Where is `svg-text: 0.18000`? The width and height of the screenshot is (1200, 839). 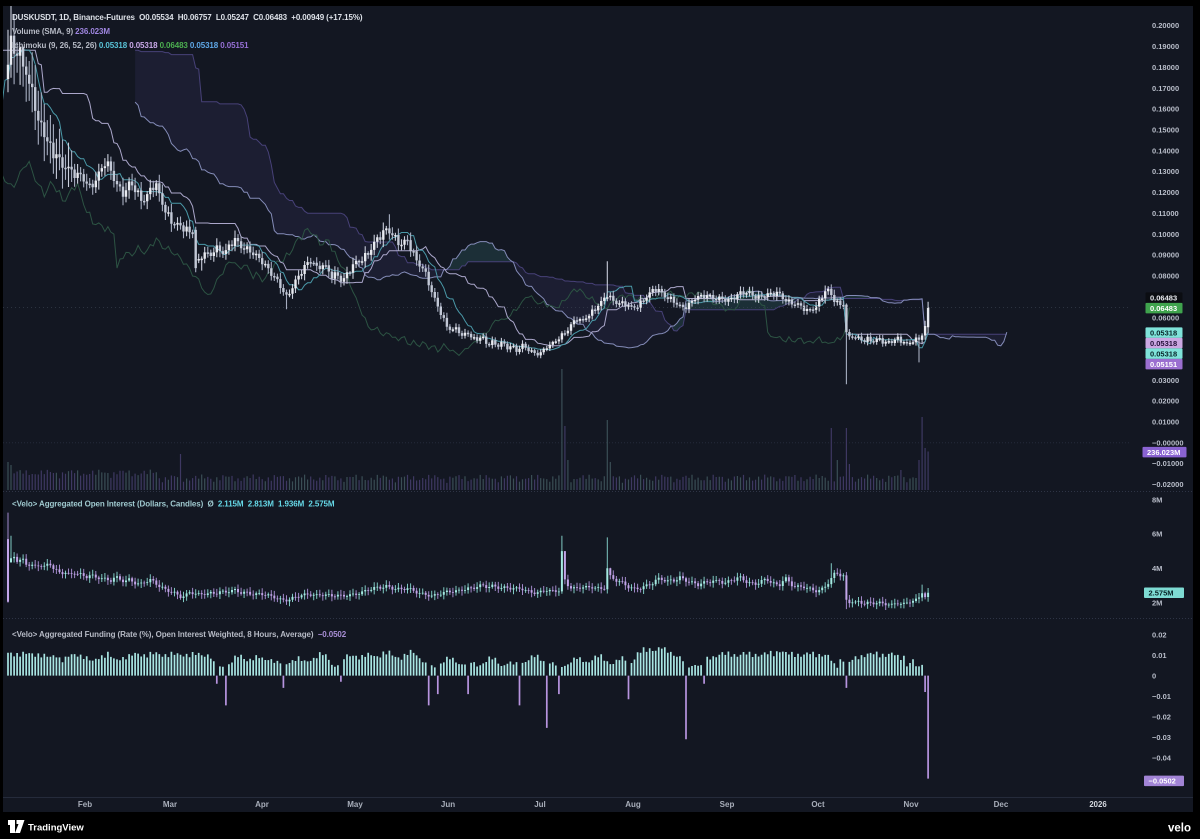 svg-text: 0.18000 is located at coordinates (1165, 67).